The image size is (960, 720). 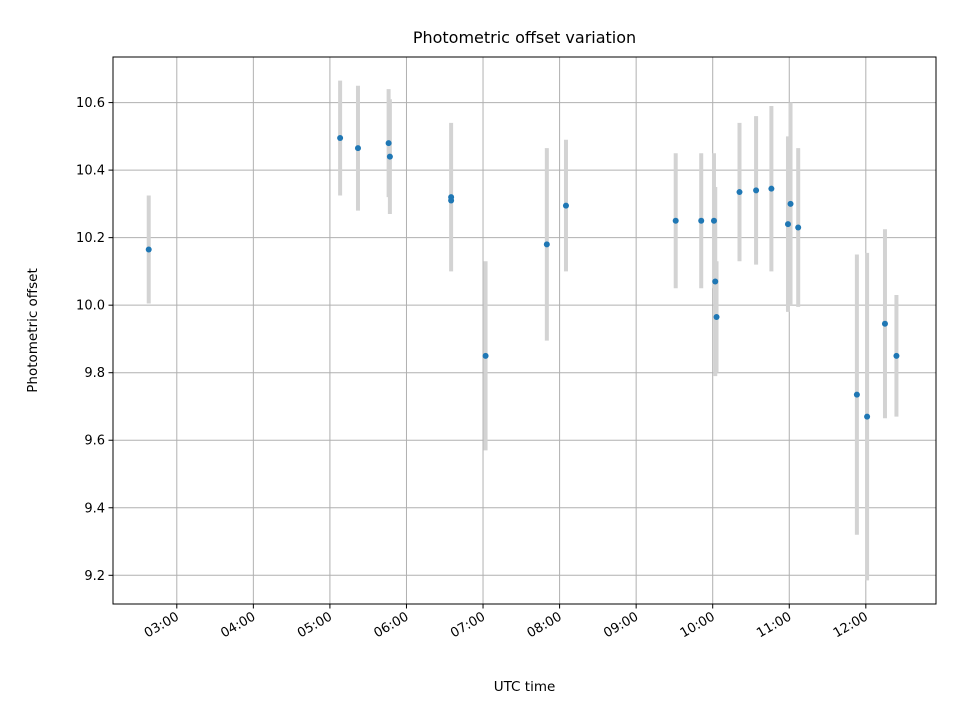 I want to click on y-tick-label: 10.6, so click(x=90, y=103).